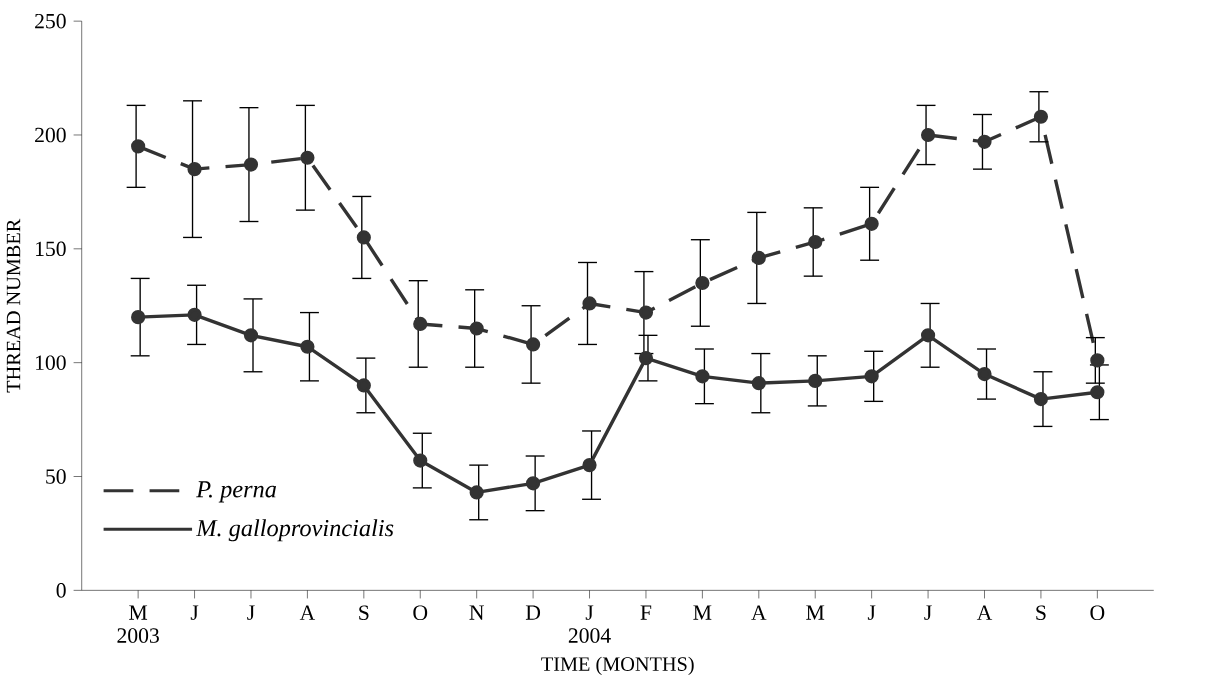  Describe the element at coordinates (51, 362) in the screenshot. I see `y-tick-label: 100` at that location.